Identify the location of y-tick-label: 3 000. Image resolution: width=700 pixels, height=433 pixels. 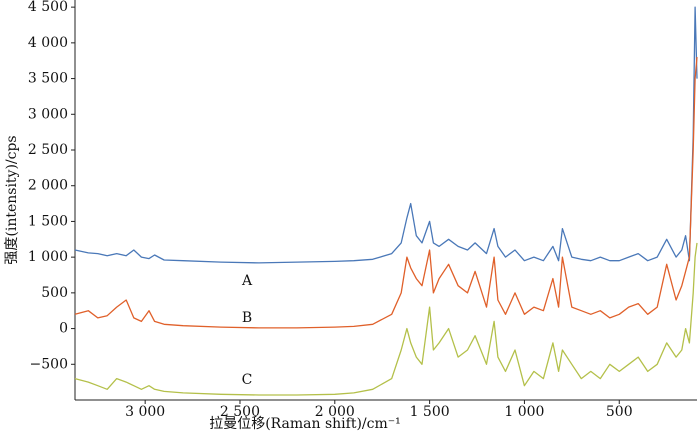
(48, 114).